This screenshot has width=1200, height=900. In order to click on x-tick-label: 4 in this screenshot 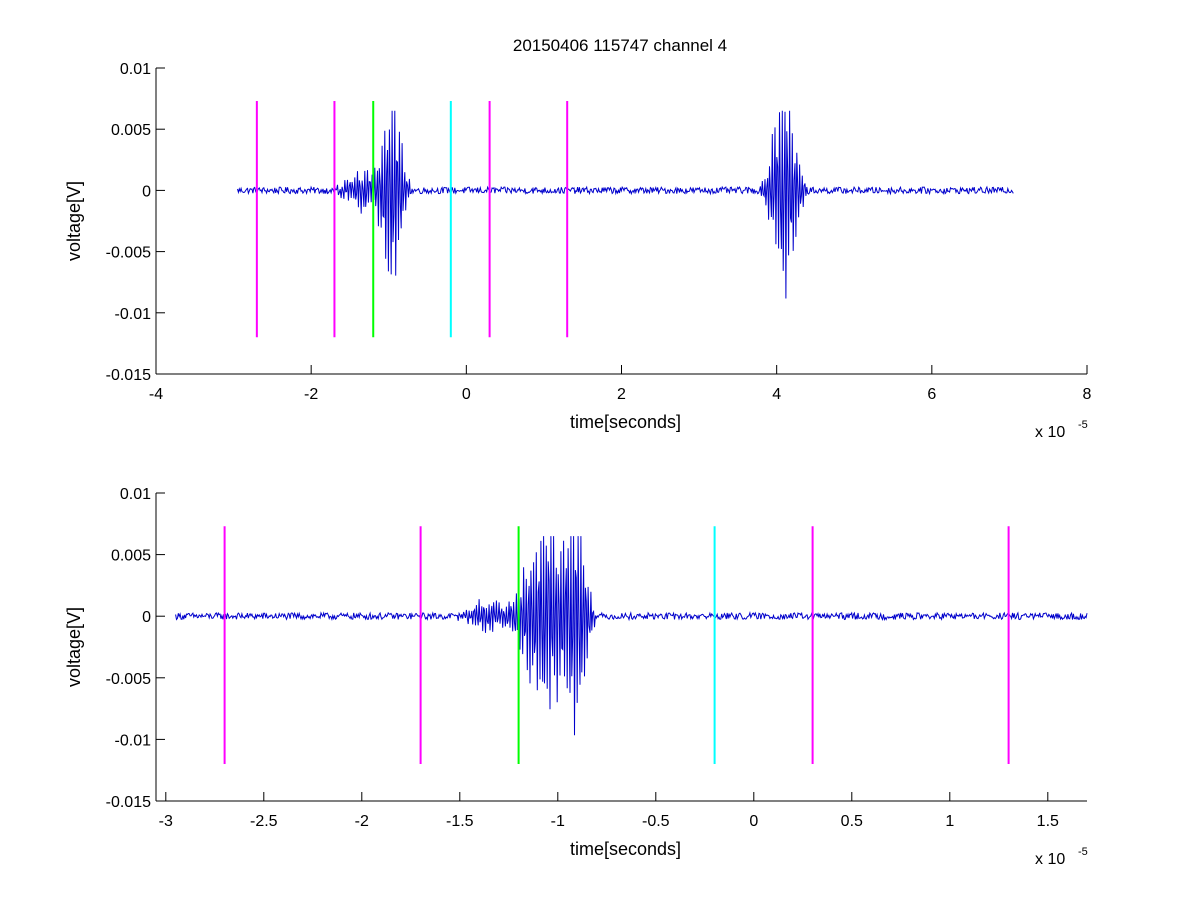, I will do `click(776, 394)`.